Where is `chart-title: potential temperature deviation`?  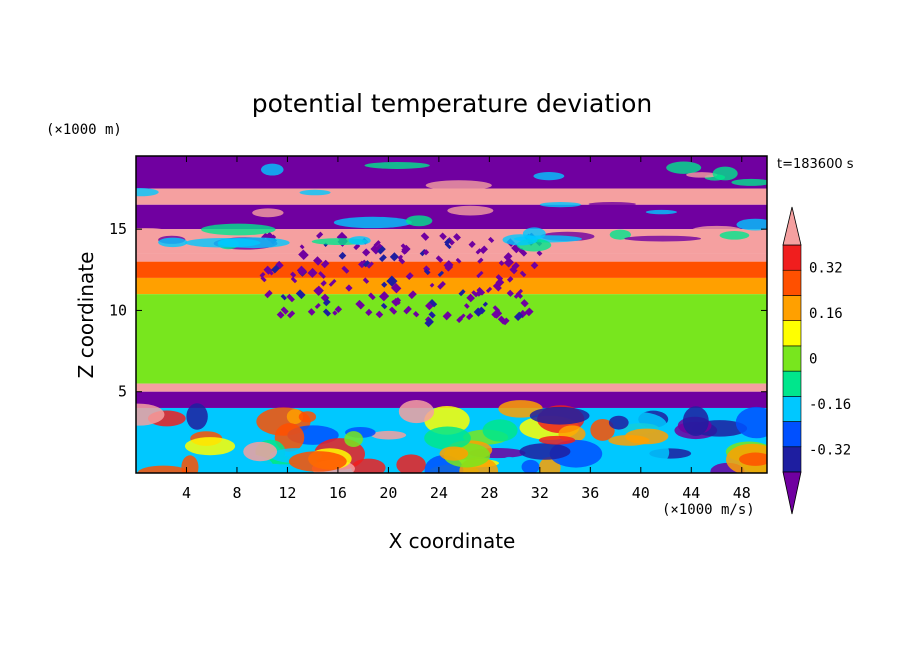 chart-title: potential temperature deviation is located at coordinates (452, 103).